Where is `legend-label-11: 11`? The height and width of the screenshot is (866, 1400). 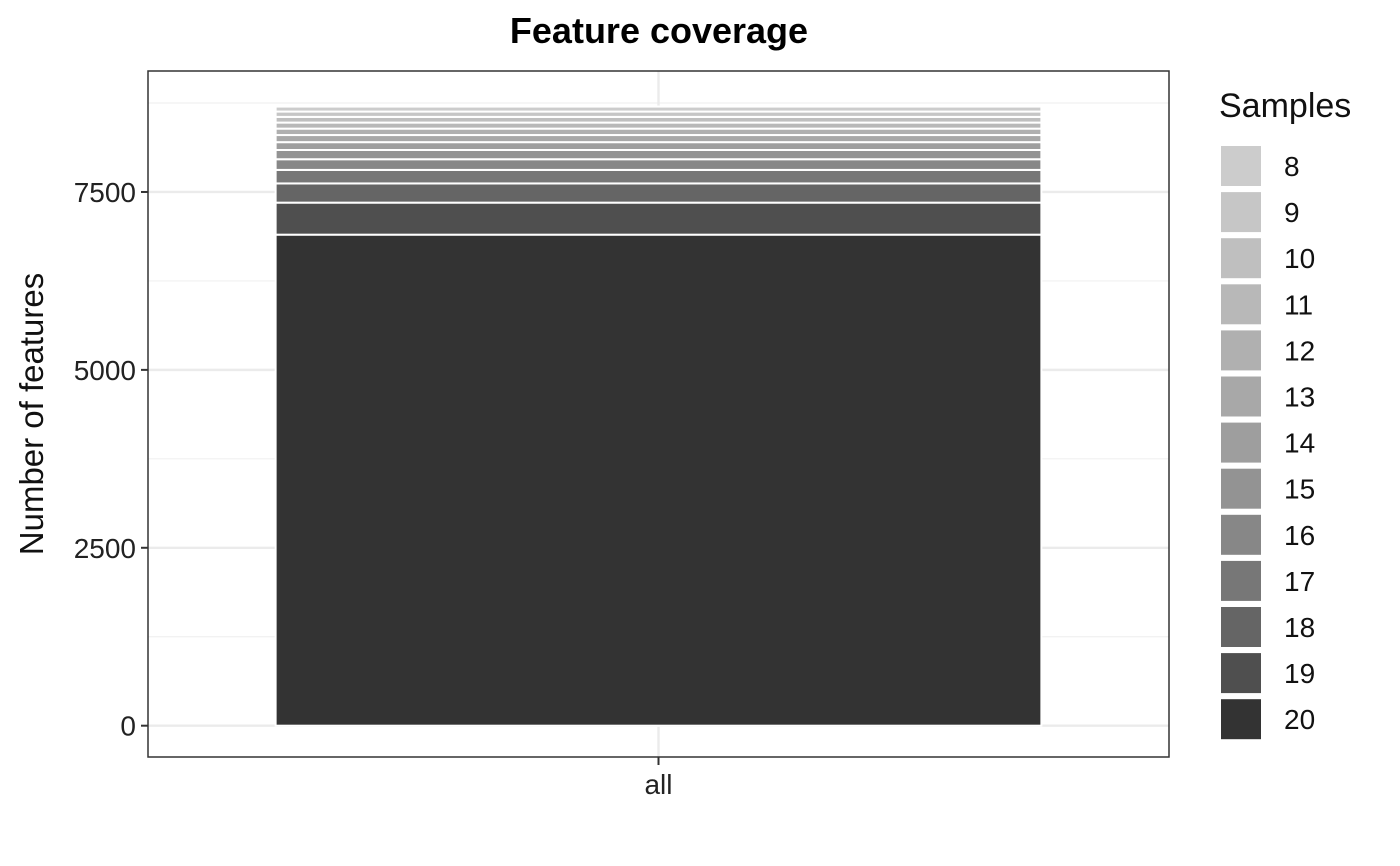
legend-label-11: 11 is located at coordinates (1298, 304).